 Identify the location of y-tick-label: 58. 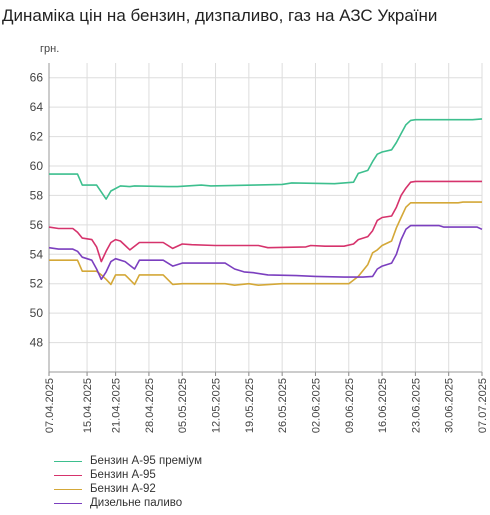
(37, 195).